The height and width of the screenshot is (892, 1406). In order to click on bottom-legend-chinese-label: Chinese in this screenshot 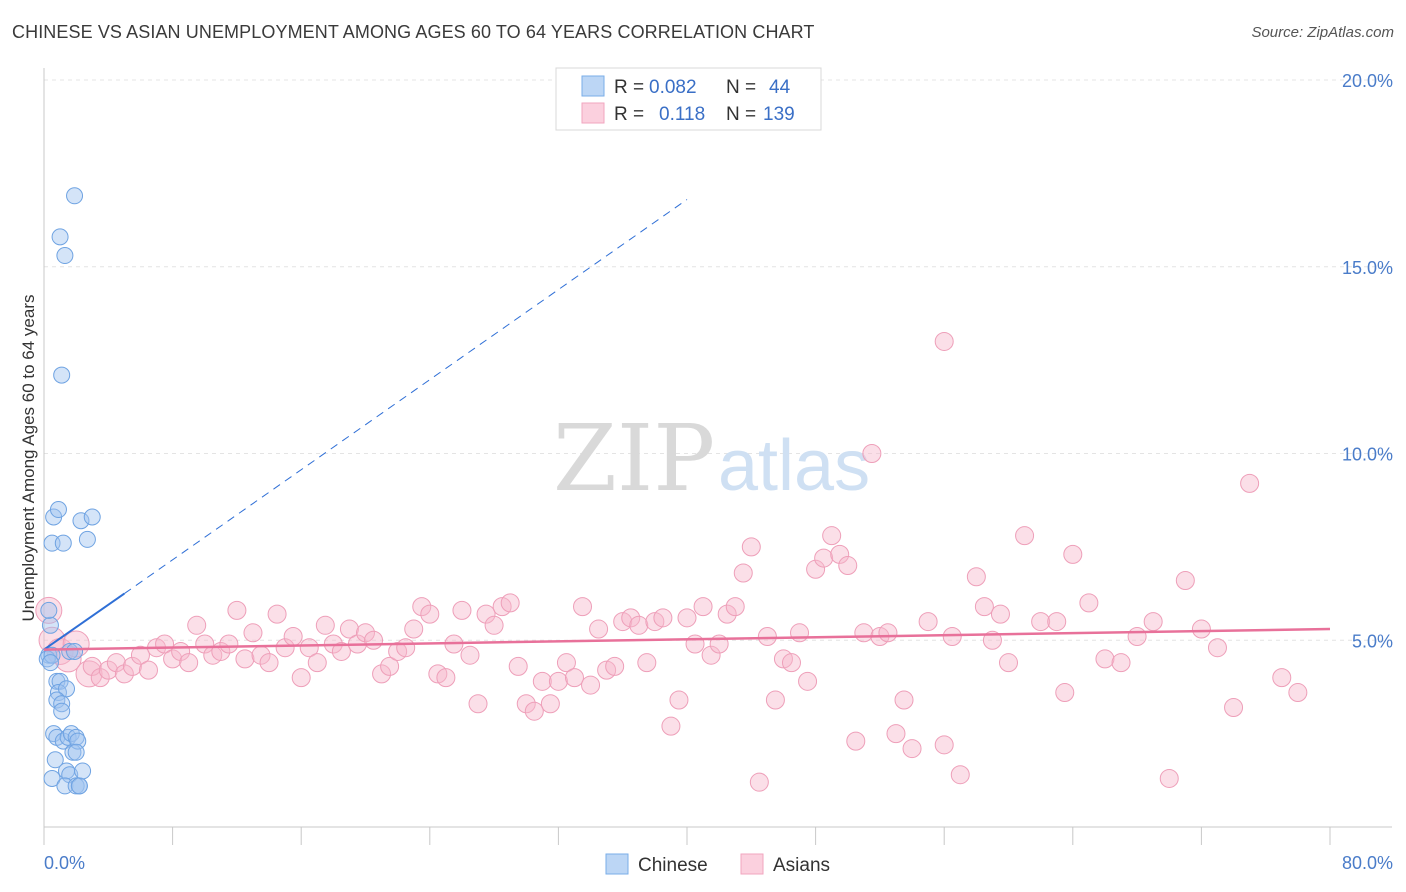, I will do `click(673, 865)`.